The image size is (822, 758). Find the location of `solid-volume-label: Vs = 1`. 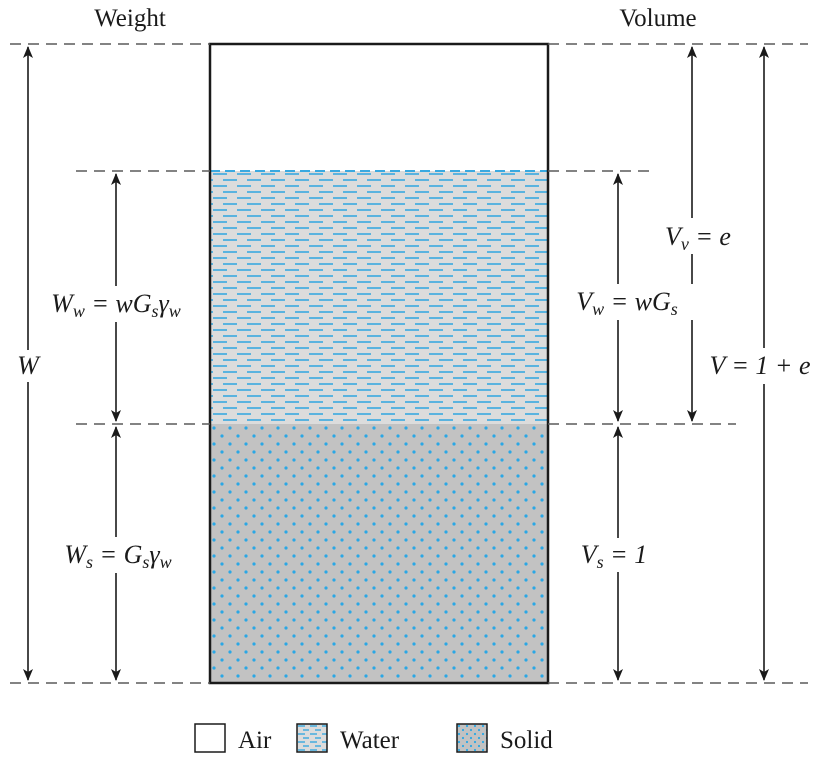

solid-volume-label: Vs = 1 is located at coordinates (614, 556).